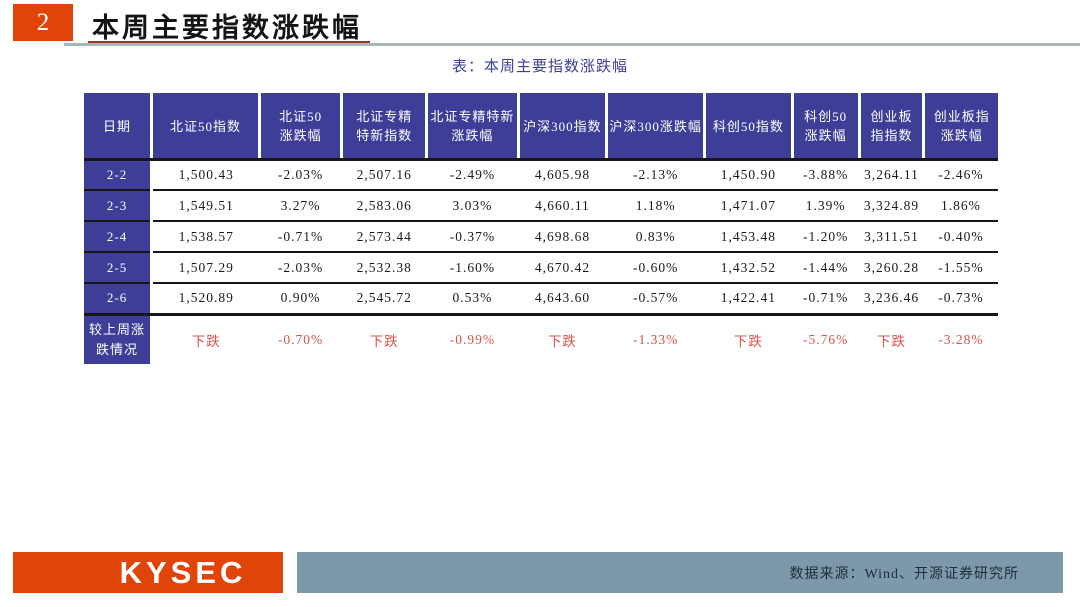 This screenshot has height=607, width=1080. Describe the element at coordinates (892, 127) in the screenshot. I see `col-header-cyb-index: 创业板 指指数` at that location.